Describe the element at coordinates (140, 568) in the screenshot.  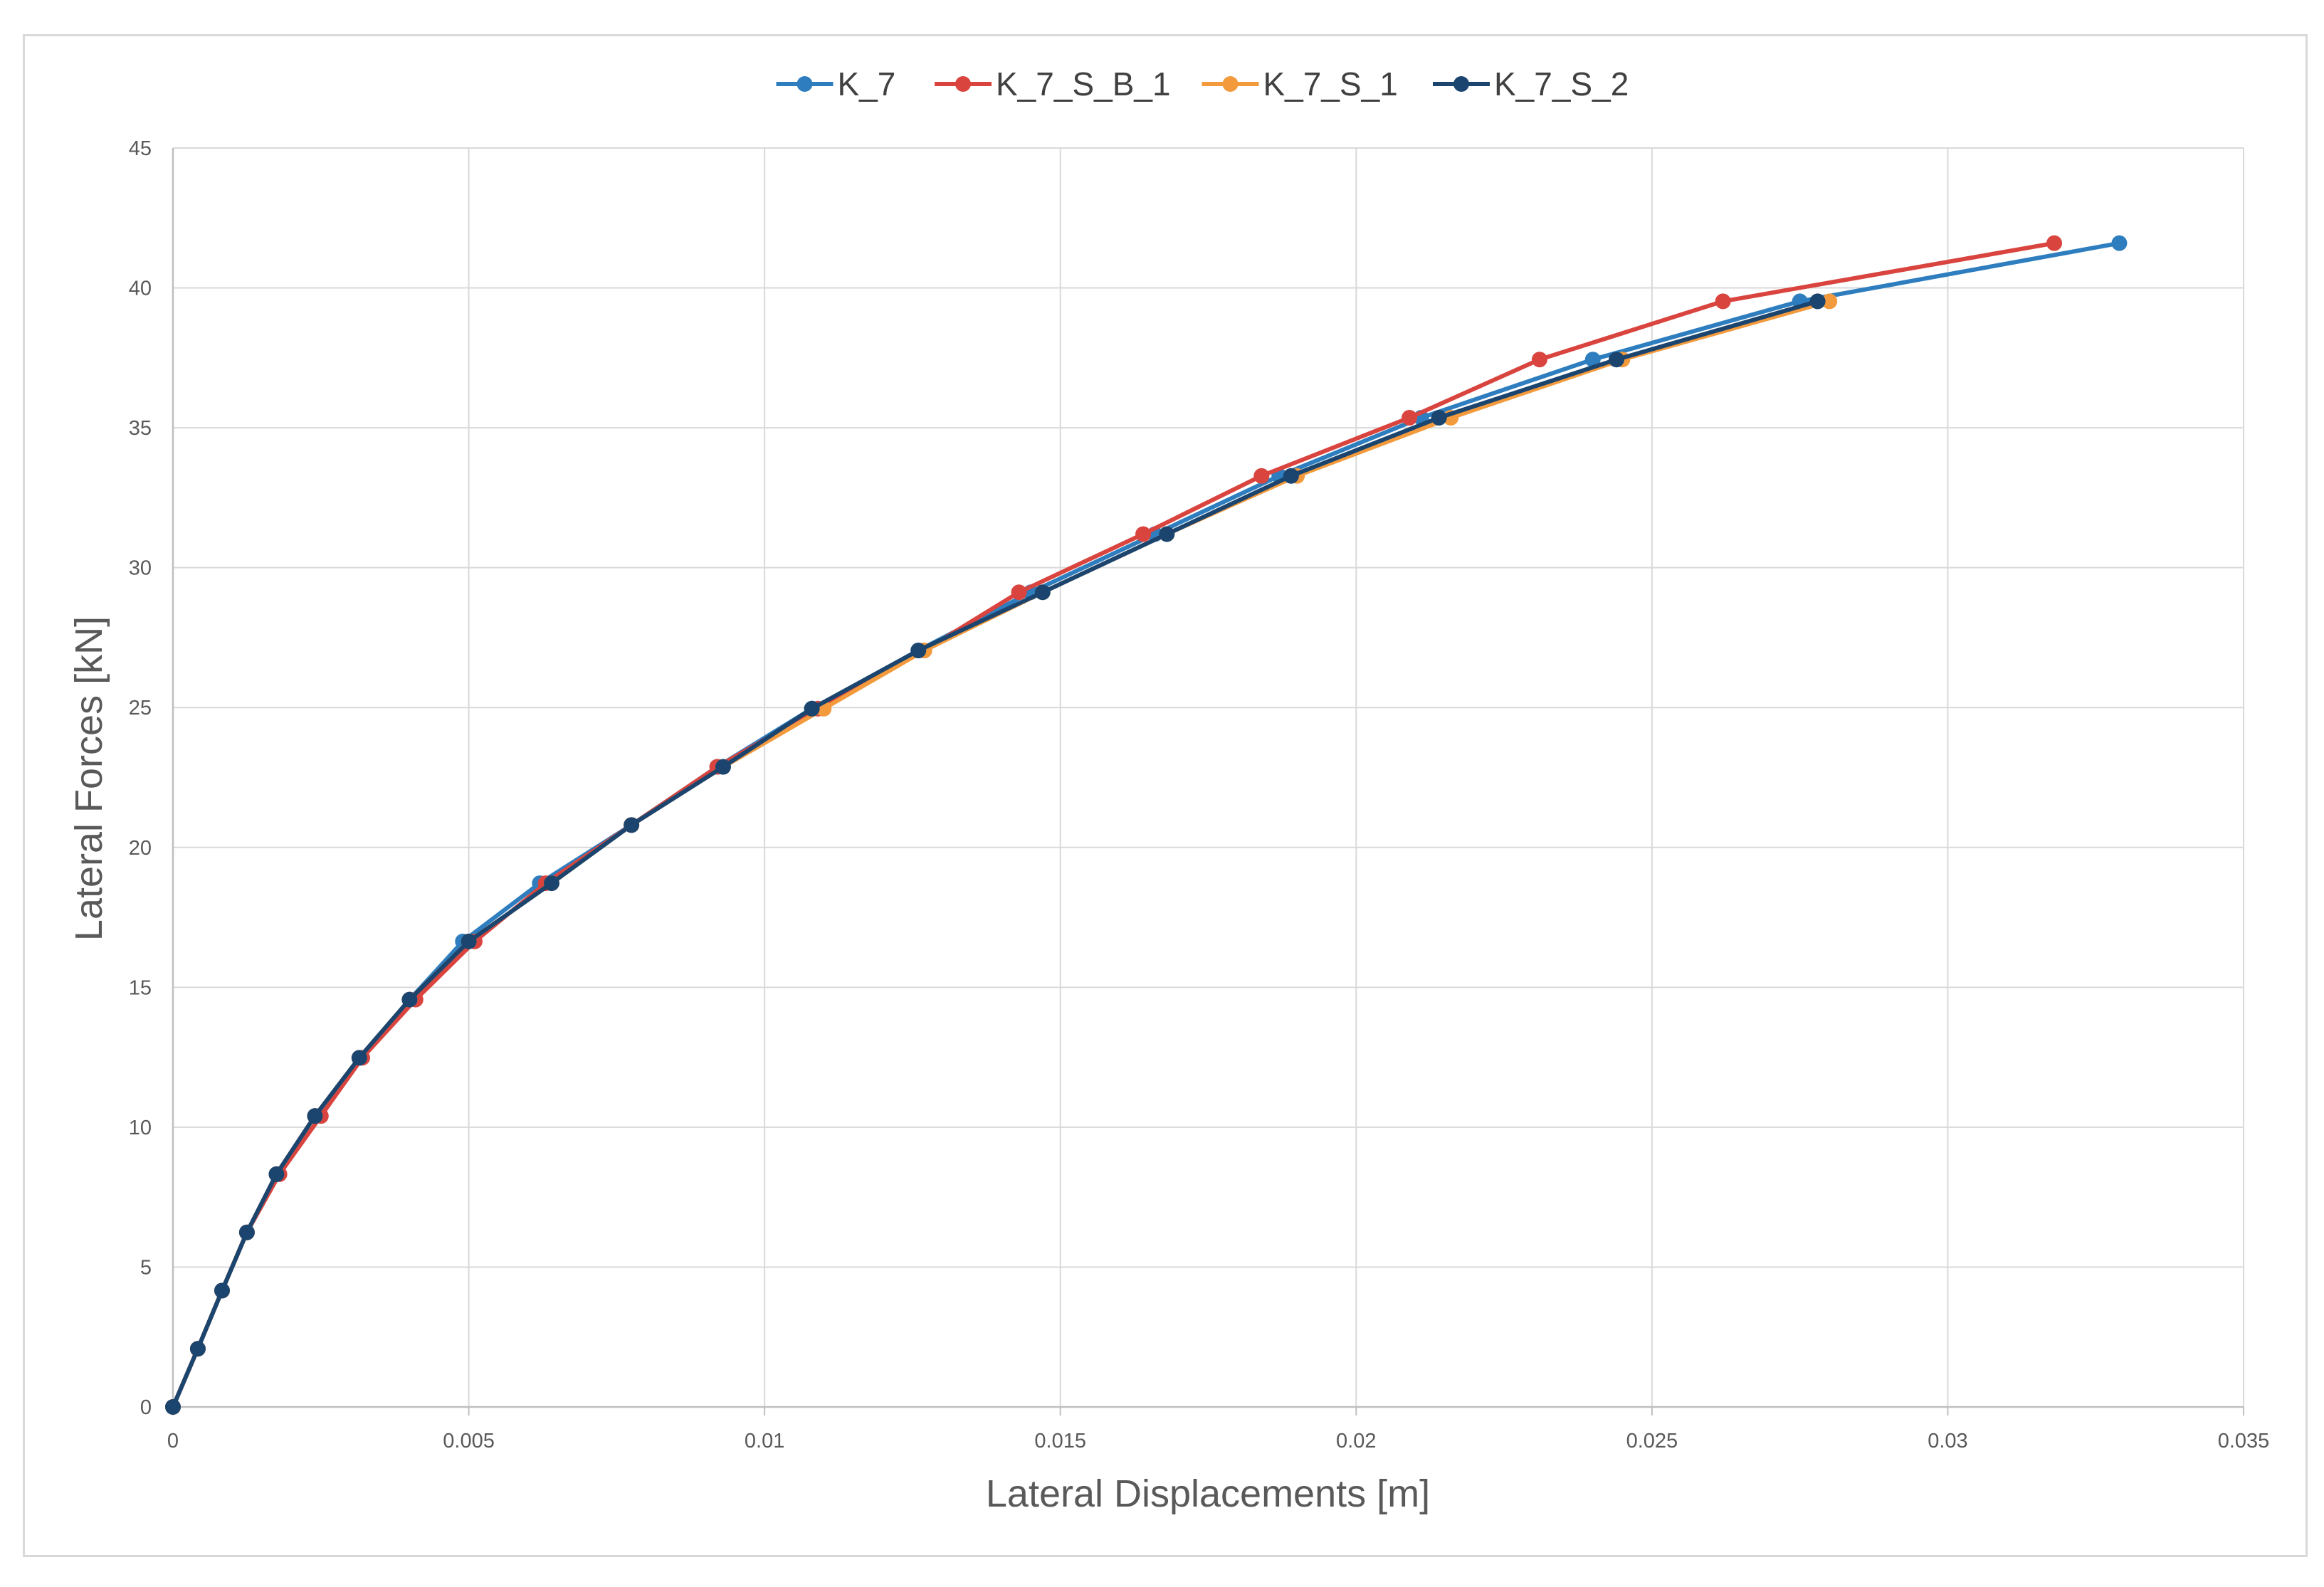
I see `y-tick-label: 30` at that location.